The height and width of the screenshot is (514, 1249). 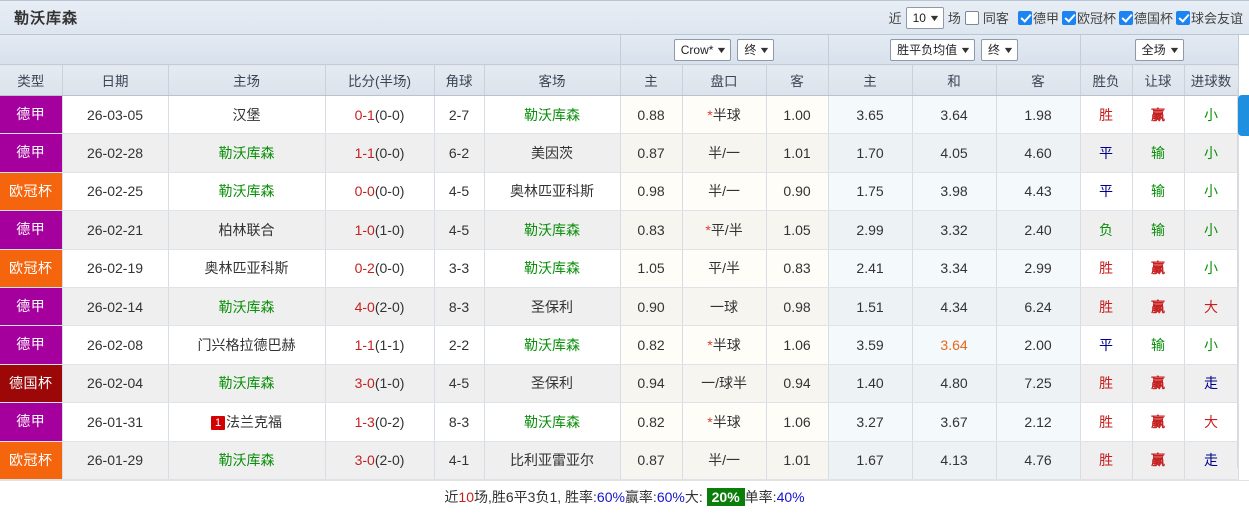 What do you see at coordinates (247, 80) in the screenshot?
I see `col-header-home: 主场` at bounding box center [247, 80].